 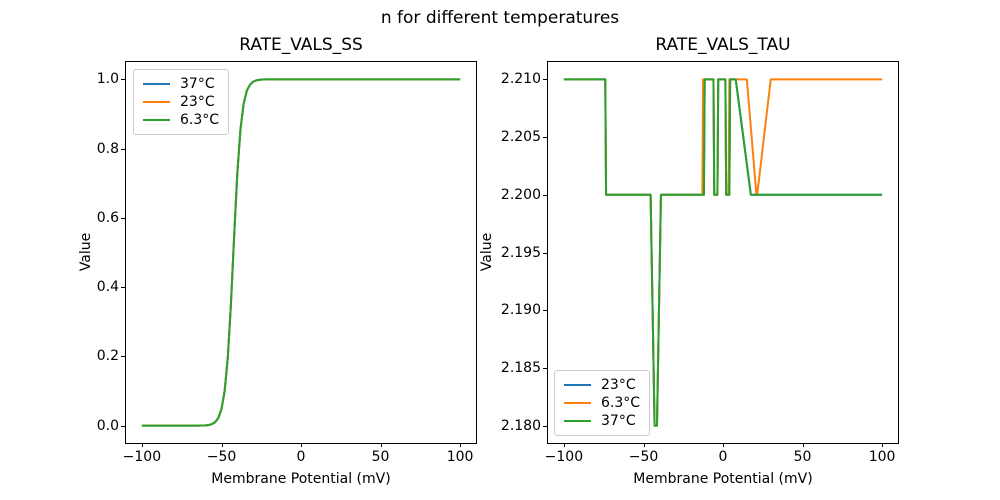 What do you see at coordinates (520, 368) in the screenshot?
I see `y-tick-label: 2.185` at bounding box center [520, 368].